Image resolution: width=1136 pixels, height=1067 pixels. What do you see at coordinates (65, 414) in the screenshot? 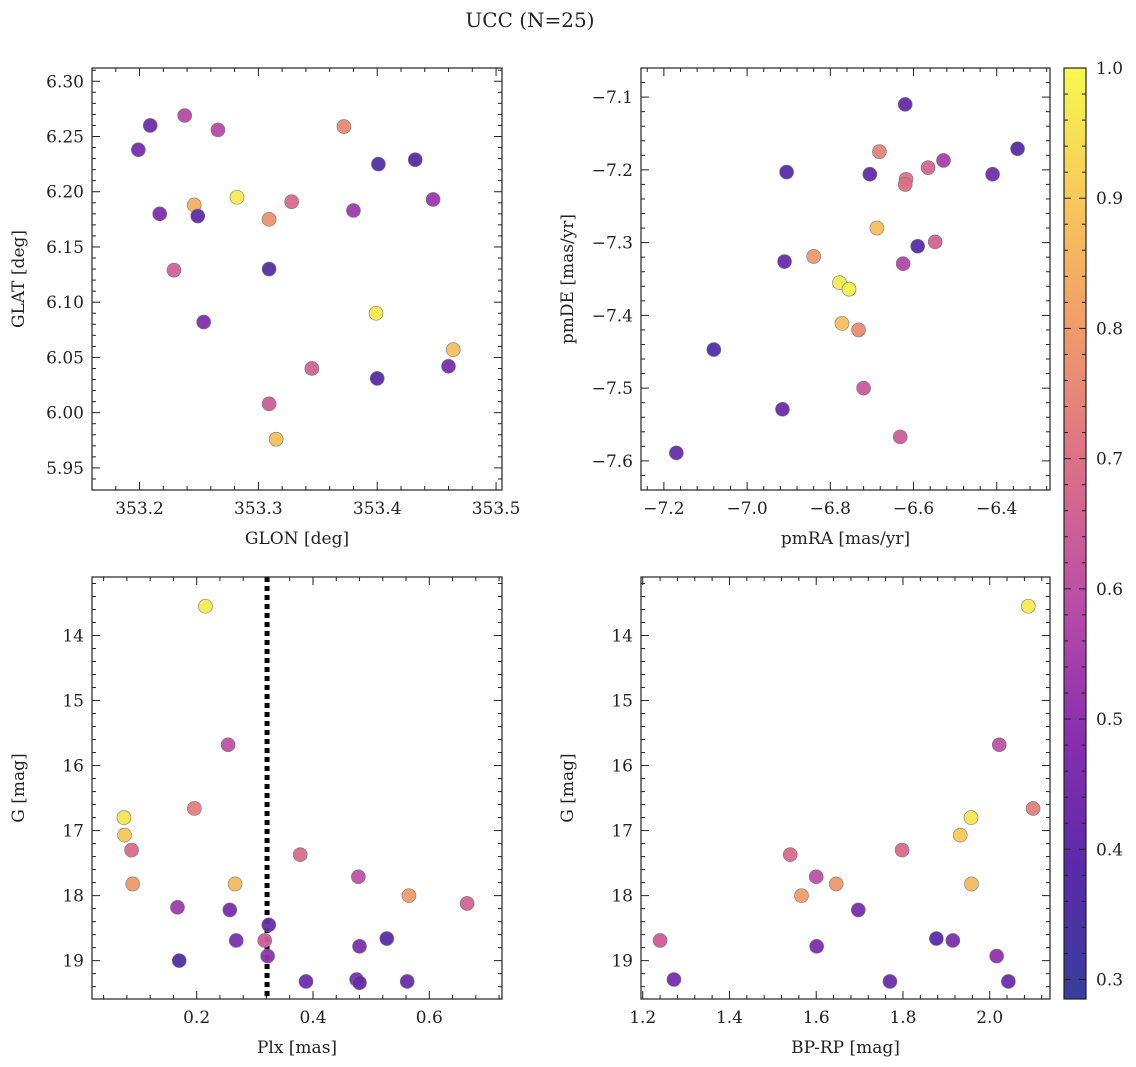
I see `y-tick-label: 6.00` at bounding box center [65, 414].